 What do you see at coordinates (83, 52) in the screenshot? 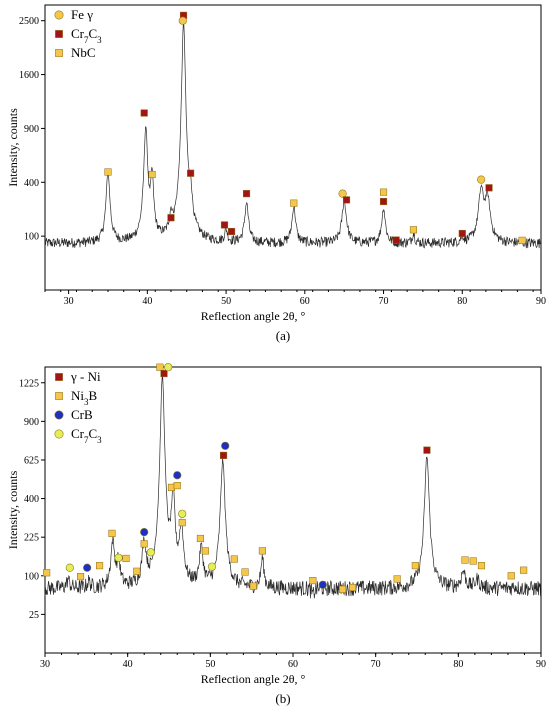
I see `legend-label: NbC` at bounding box center [83, 52].